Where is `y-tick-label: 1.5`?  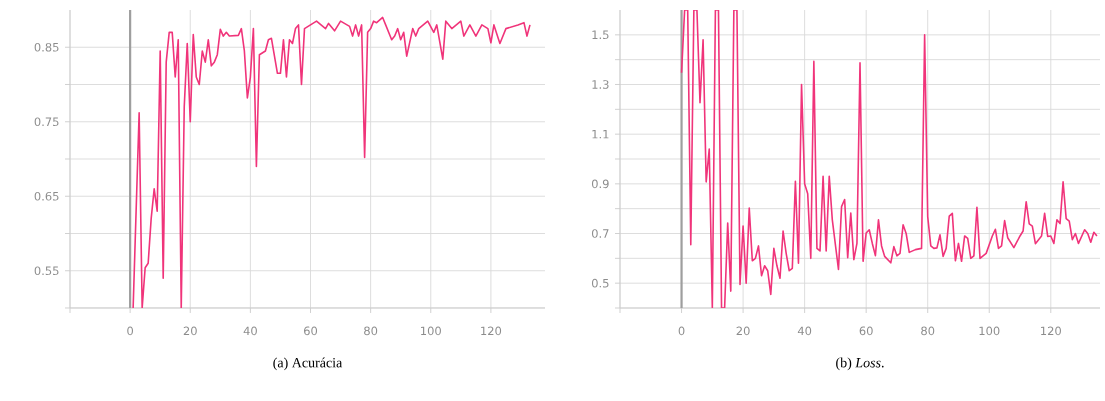
y-tick-label: 1.5 is located at coordinates (600, 35).